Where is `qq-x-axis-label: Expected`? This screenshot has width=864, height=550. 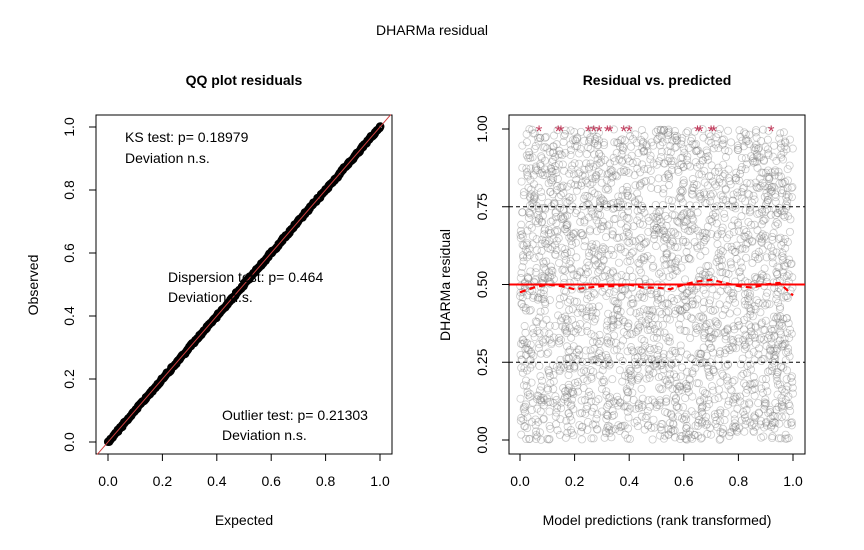 qq-x-axis-label: Expected is located at coordinates (244, 520).